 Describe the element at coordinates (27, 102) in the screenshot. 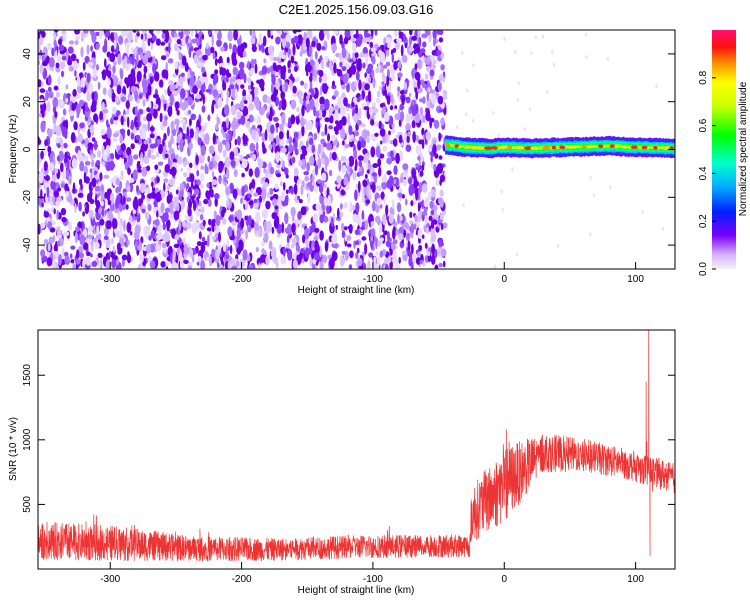

I see `y-tick-label: 20` at that location.